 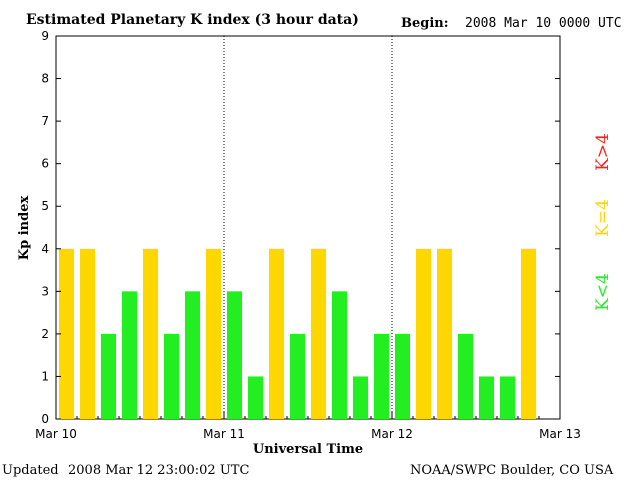 I want to click on y-axis-label: Kp index, so click(x=24, y=228).